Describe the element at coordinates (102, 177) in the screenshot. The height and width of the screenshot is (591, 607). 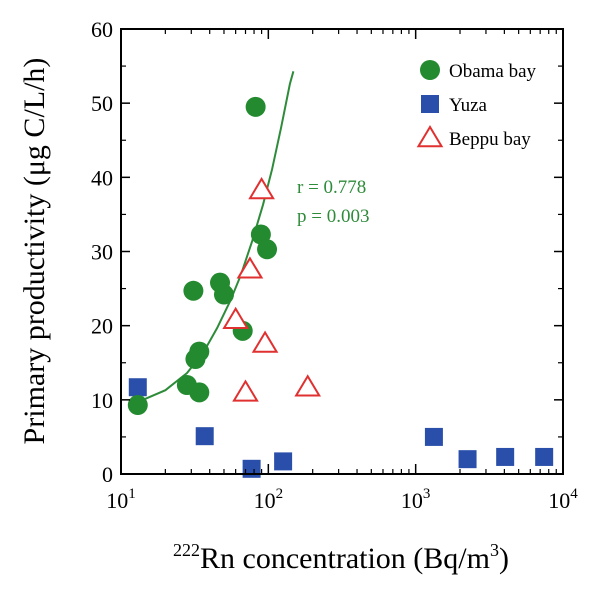
I see `y-tick-label: 40` at that location.